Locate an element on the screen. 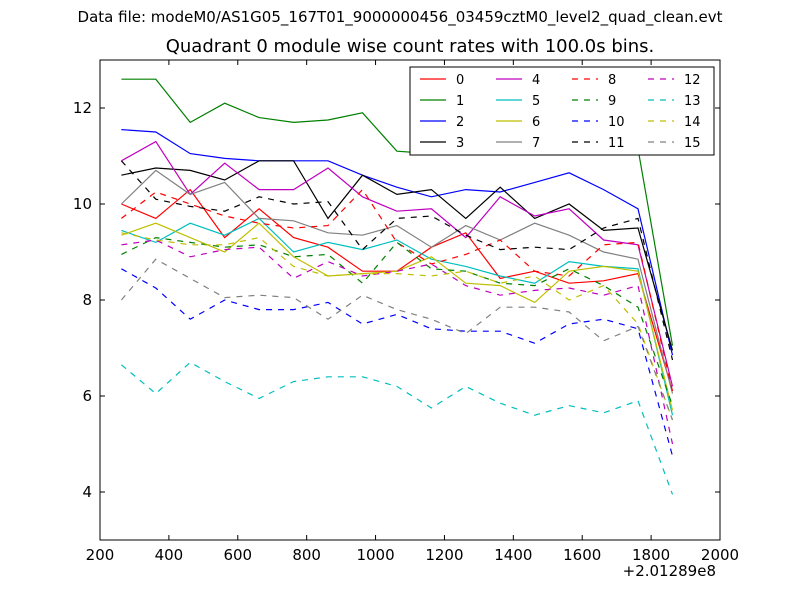  legend-label-10: 10 is located at coordinates (616, 122).